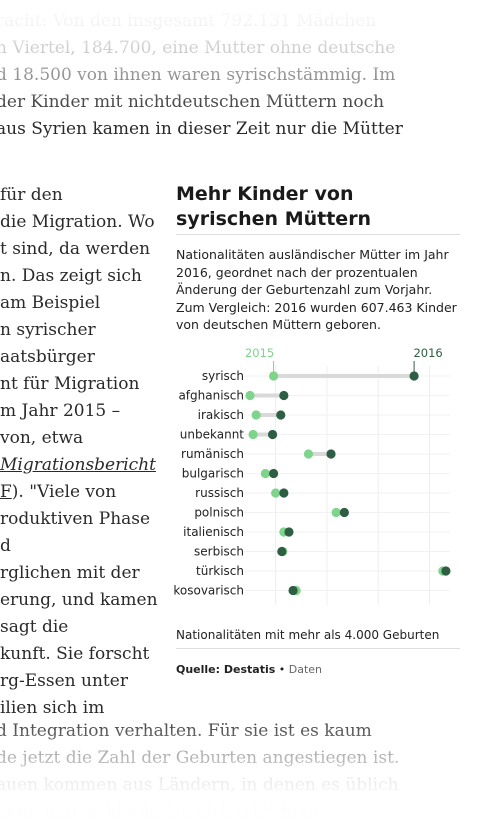  I want to click on pdf-link: F, so click(6, 492).